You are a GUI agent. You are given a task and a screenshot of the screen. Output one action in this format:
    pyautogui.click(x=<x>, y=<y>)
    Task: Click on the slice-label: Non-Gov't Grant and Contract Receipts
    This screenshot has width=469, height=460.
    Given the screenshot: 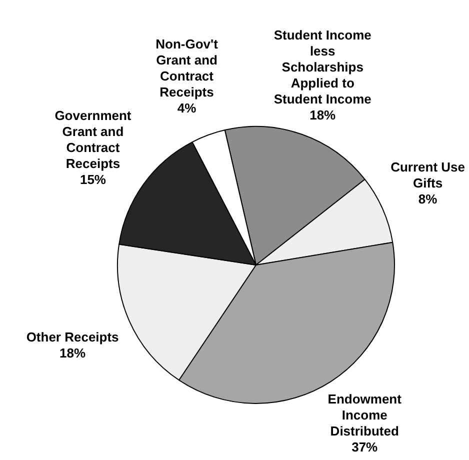 What is the action you would take?
    pyautogui.click(x=187, y=68)
    